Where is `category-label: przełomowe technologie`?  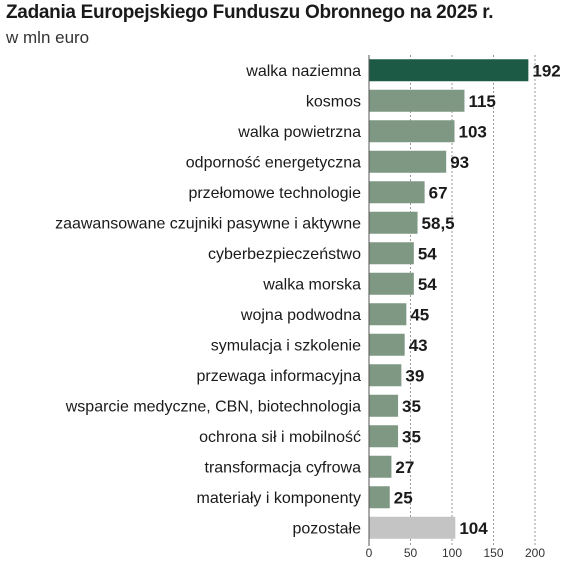 category-label: przełomowe technologie is located at coordinates (274, 193).